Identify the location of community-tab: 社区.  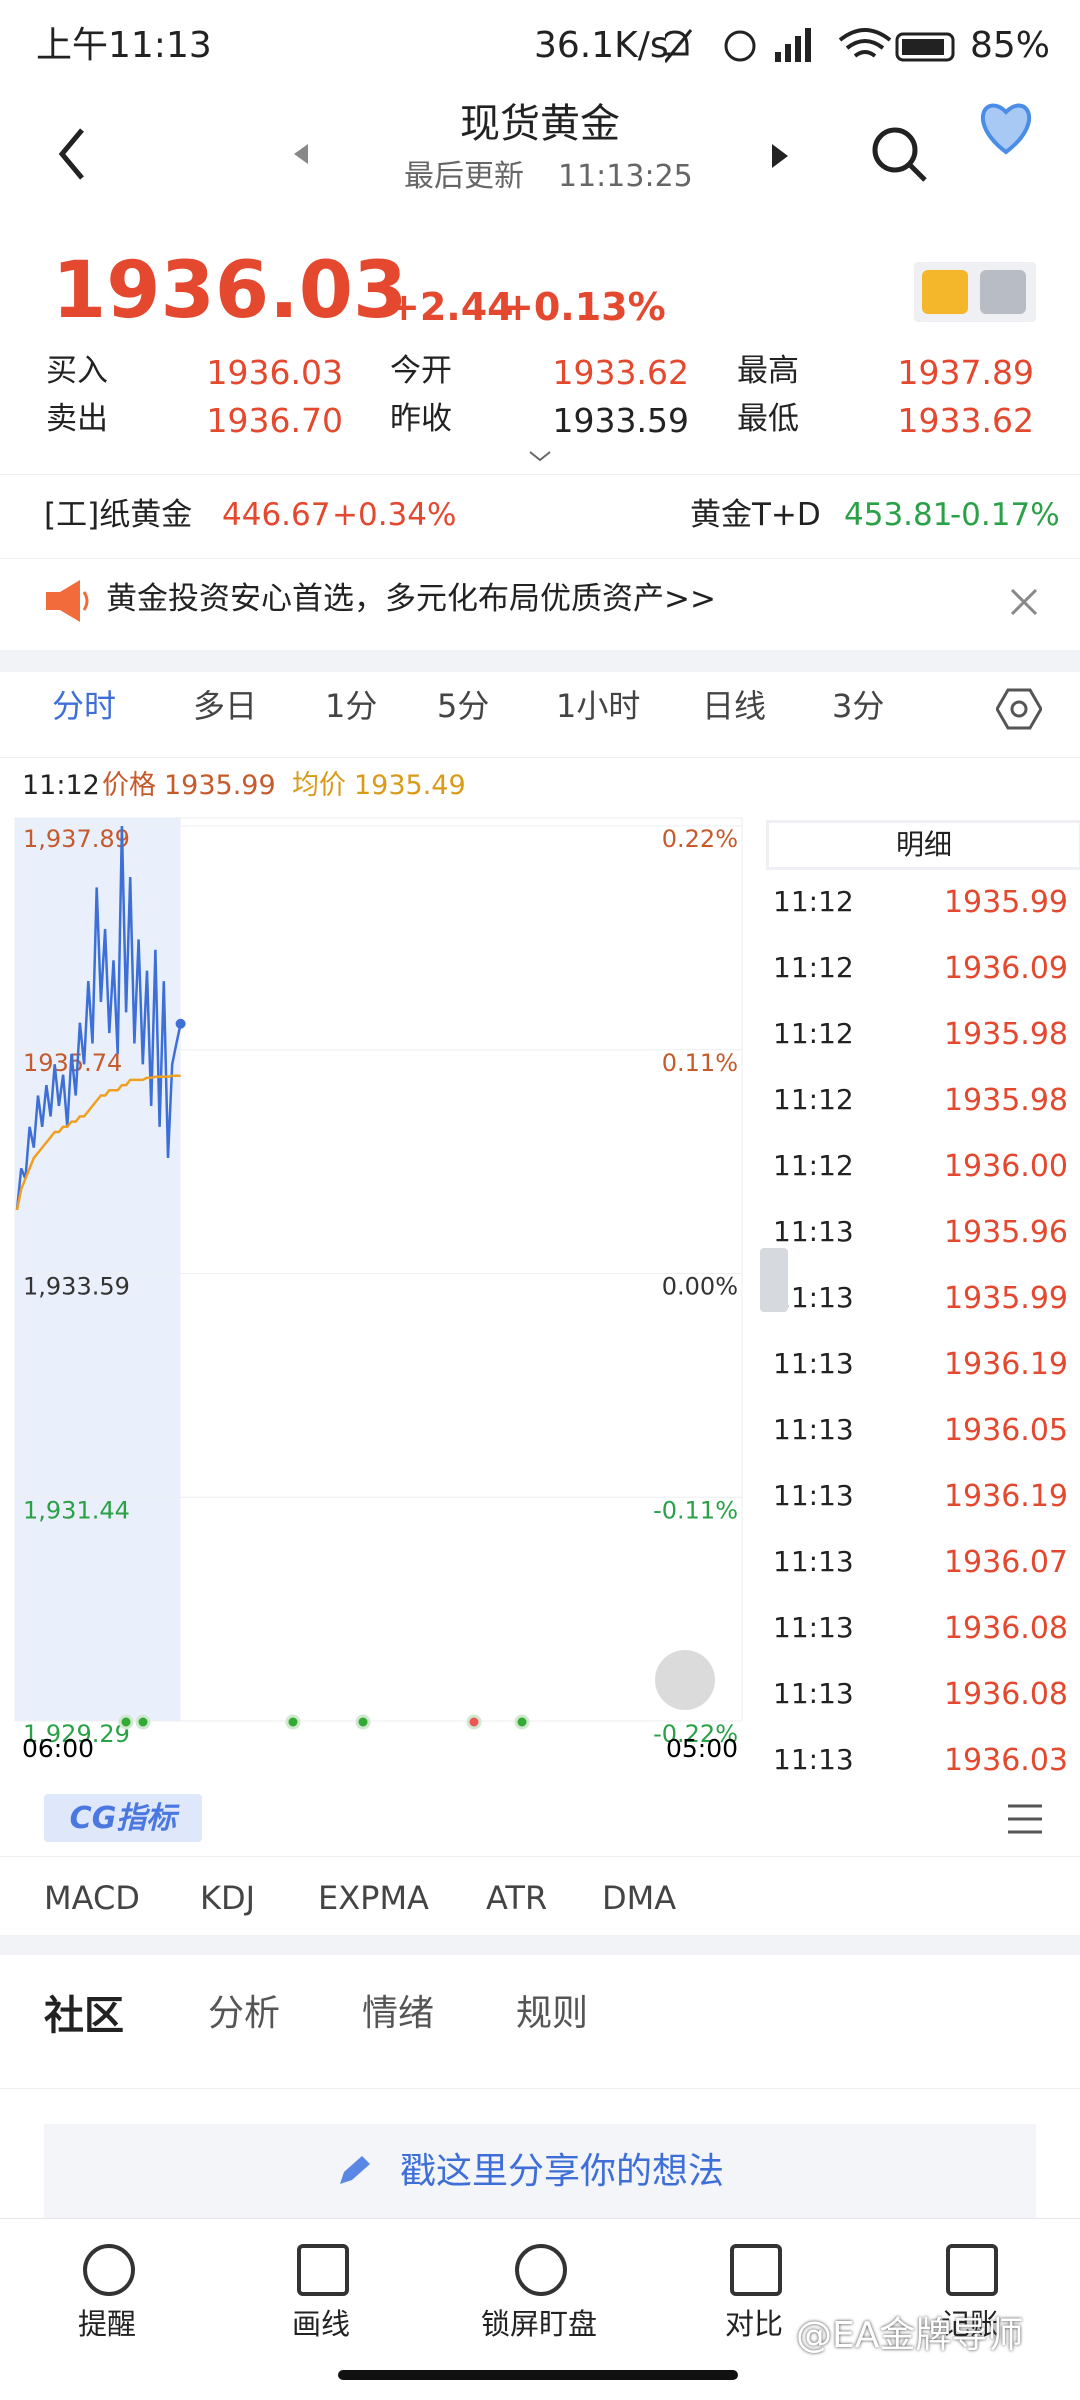
(84, 2016).